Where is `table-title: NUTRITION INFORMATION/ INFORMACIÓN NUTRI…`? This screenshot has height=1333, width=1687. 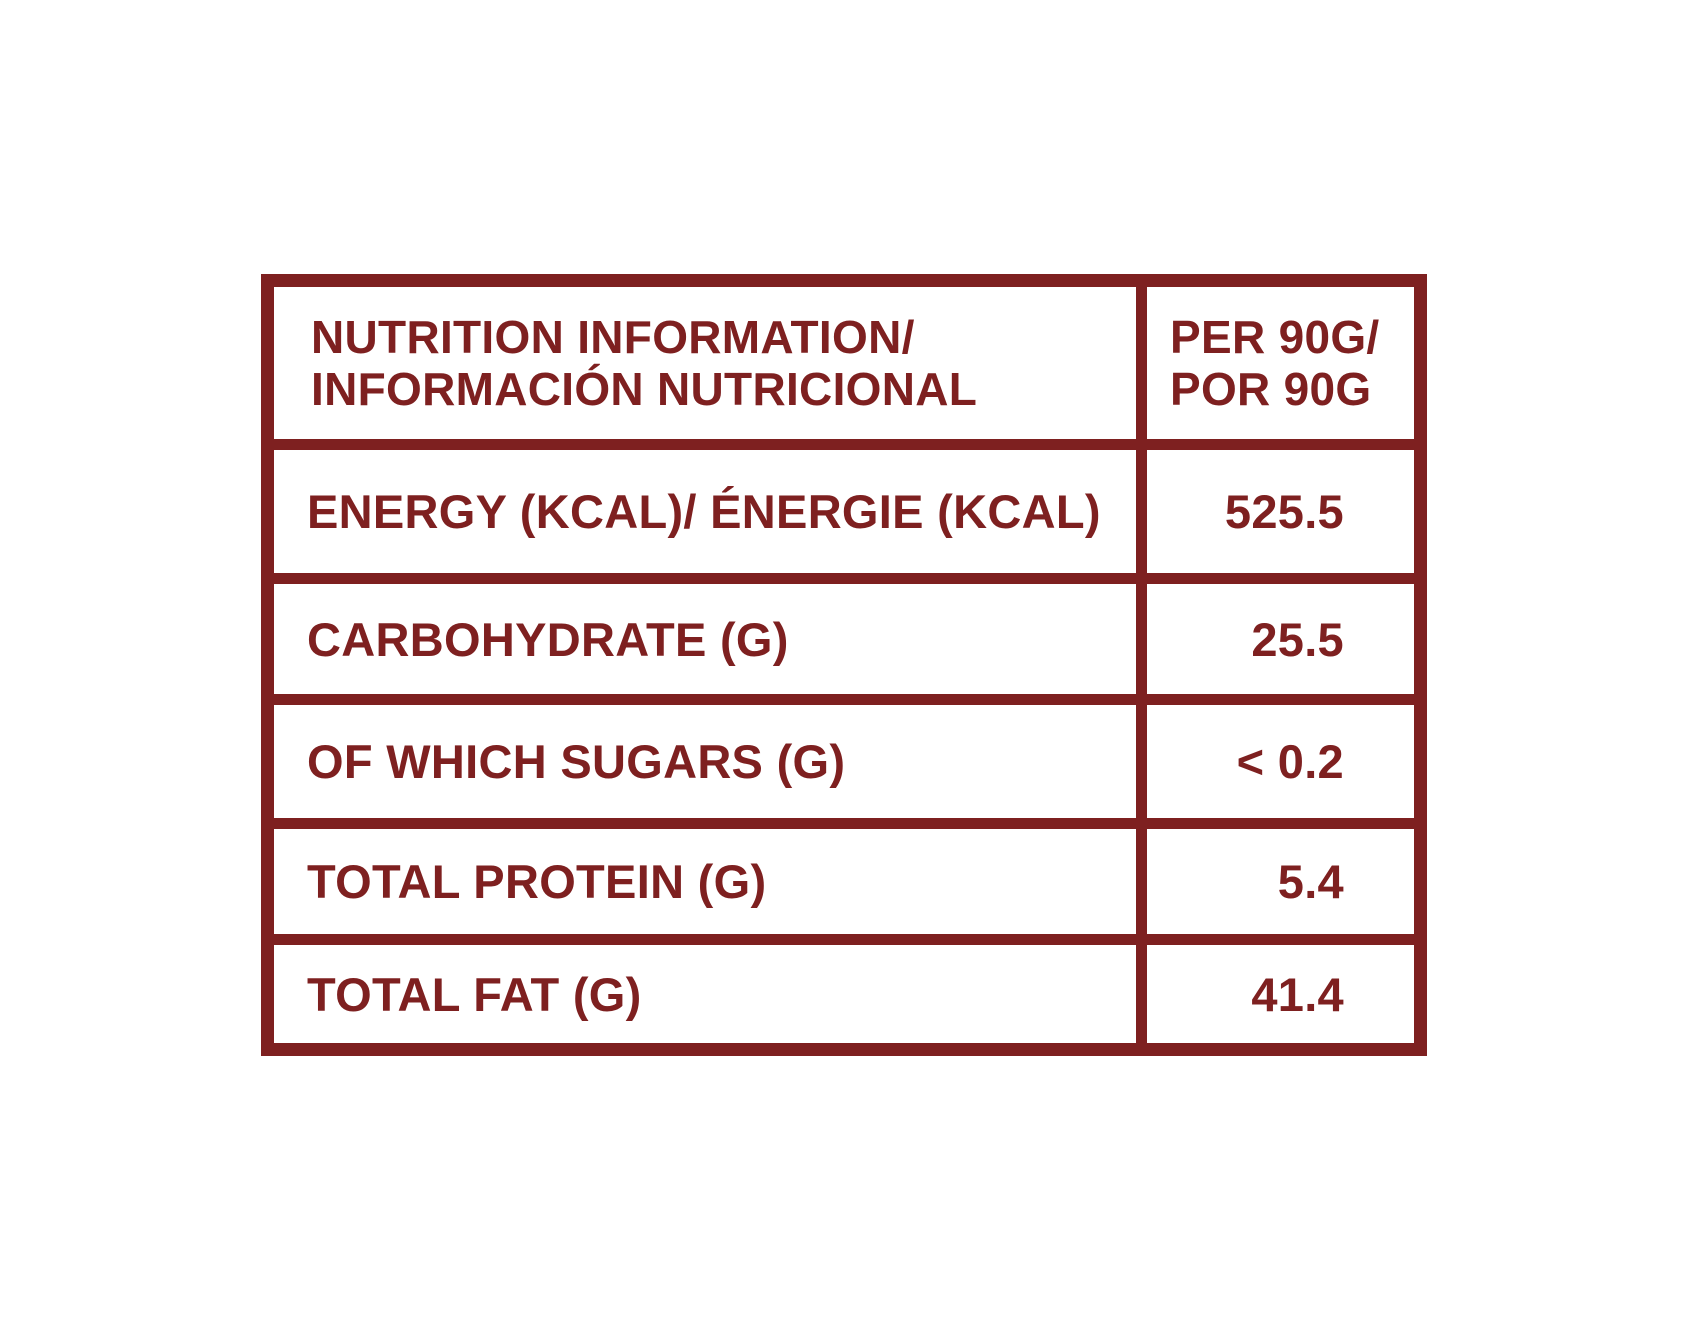 table-title: NUTRITION INFORMATION/ INFORMACIÓN NUTRI… is located at coordinates (644, 363).